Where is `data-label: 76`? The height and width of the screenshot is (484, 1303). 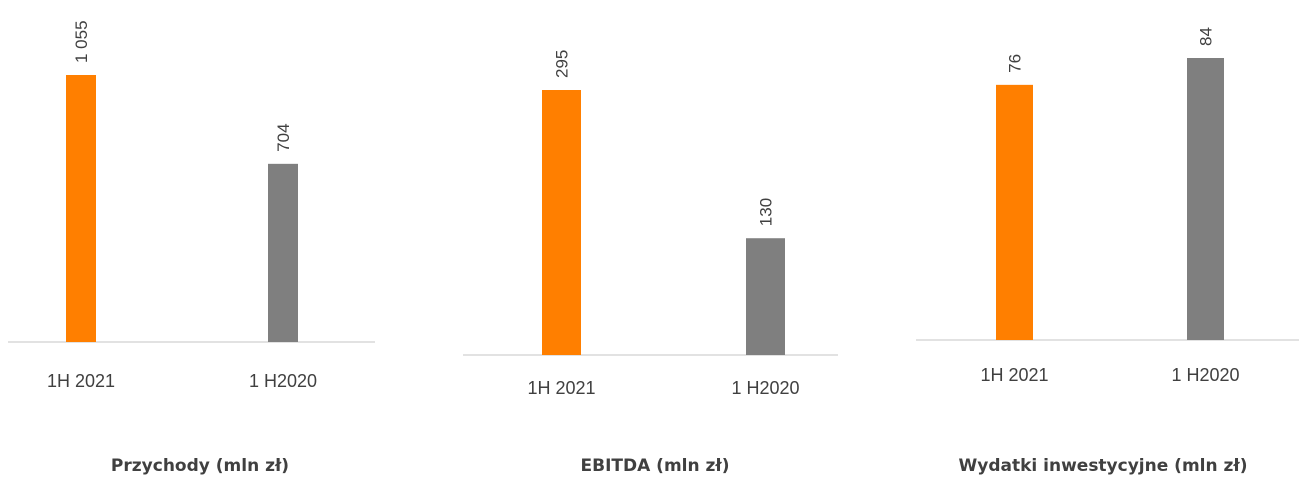
data-label: 76 is located at coordinates (1015, 63).